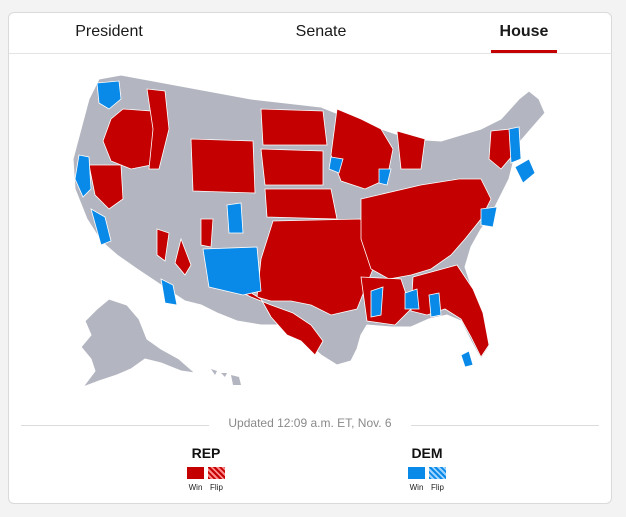  Describe the element at coordinates (216, 487) in the screenshot. I see `rep-flip-label: Flip` at that location.